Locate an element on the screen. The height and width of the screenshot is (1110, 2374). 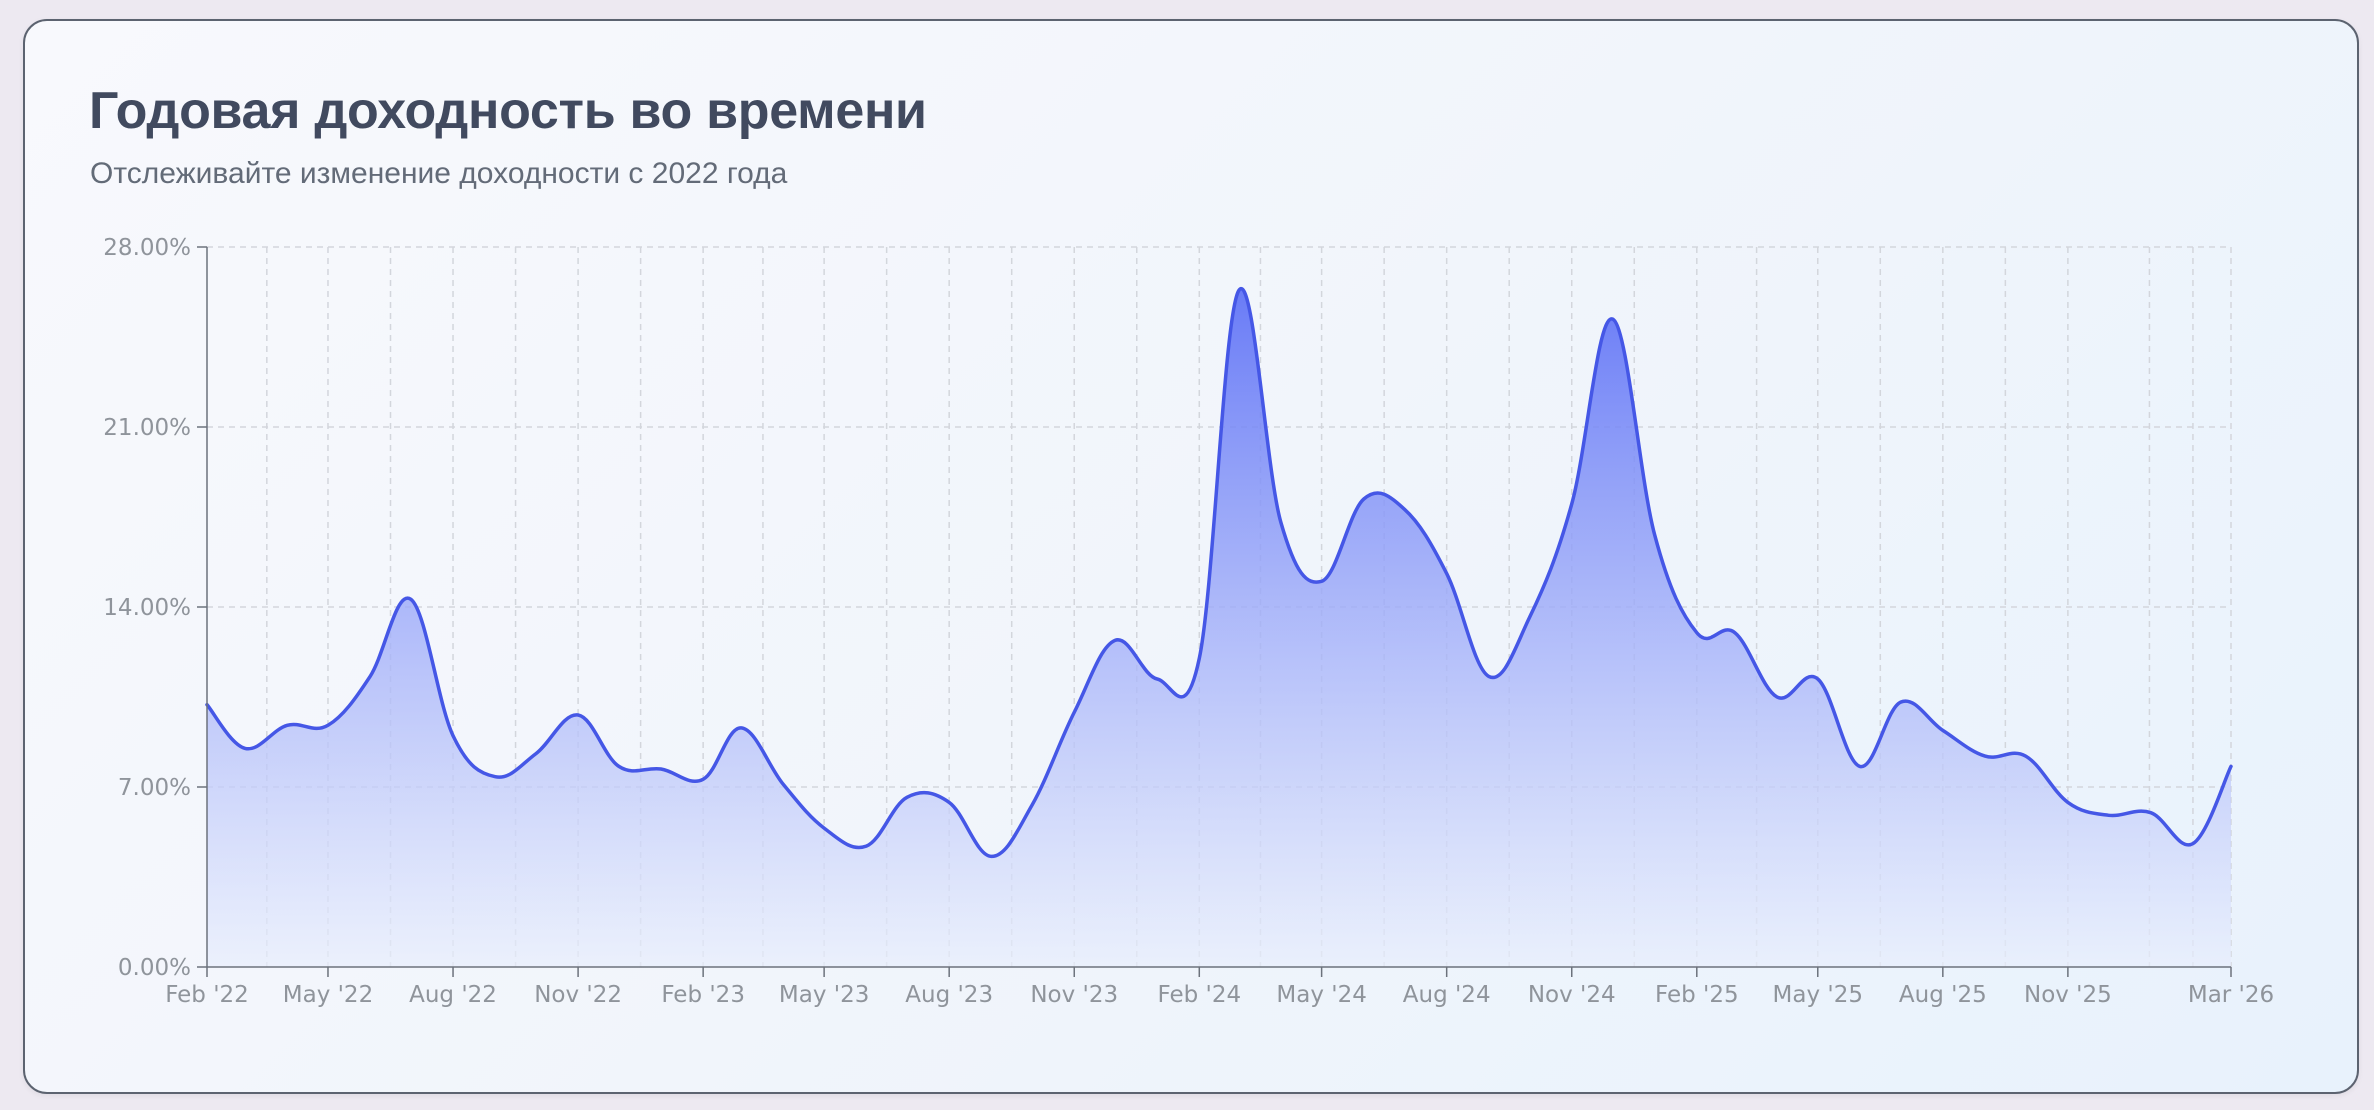
x-tick-label: Aug '24 is located at coordinates (1447, 995).